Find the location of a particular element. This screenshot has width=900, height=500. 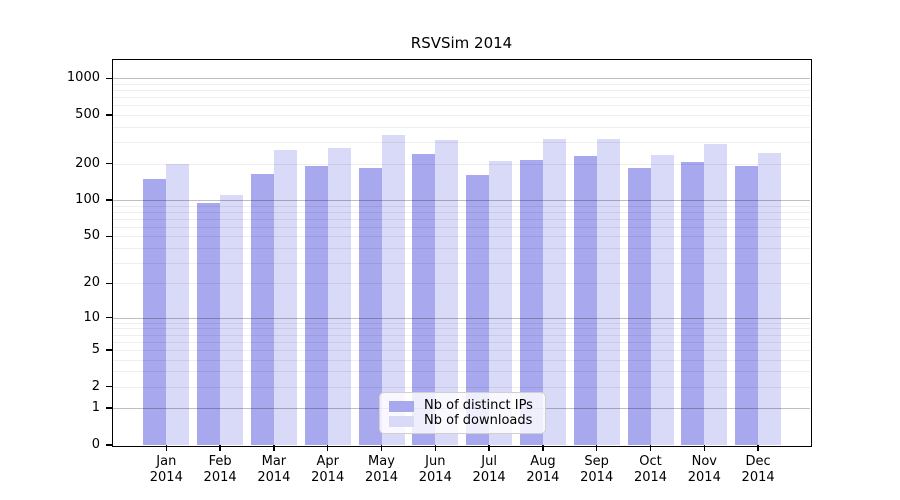

chart-title: RSVSim 2014 is located at coordinates (461, 43).